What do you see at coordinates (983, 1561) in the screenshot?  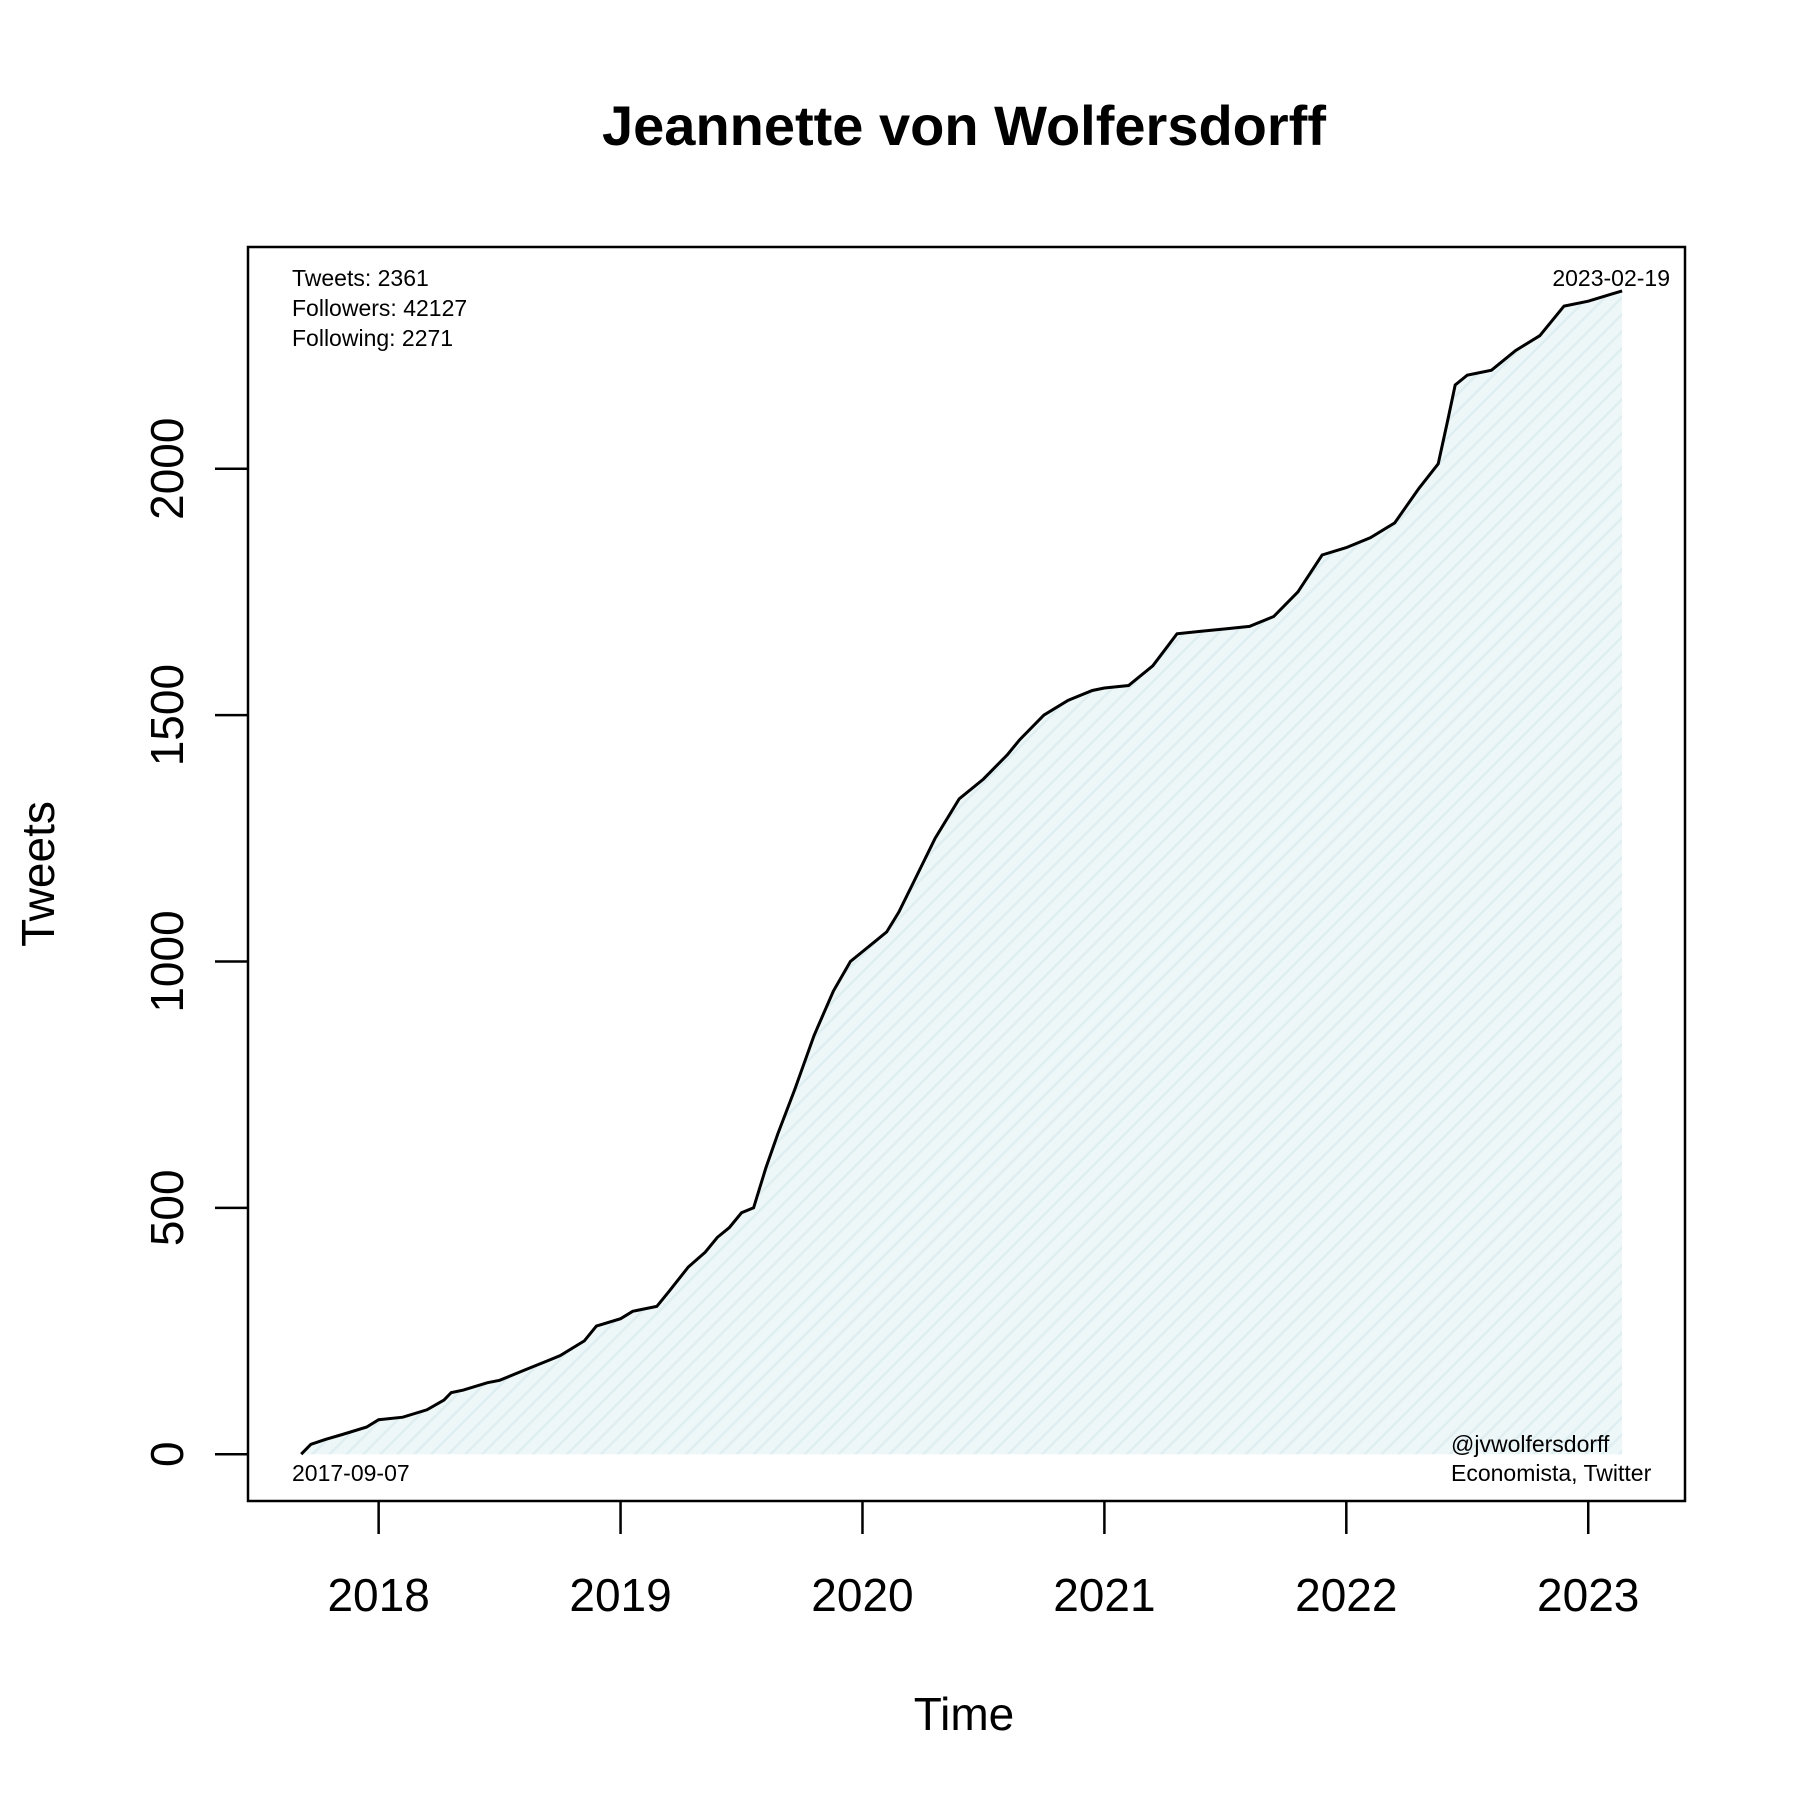 I see `x-axis: 2018 2019 2020 2021 2022 2023` at bounding box center [983, 1561].